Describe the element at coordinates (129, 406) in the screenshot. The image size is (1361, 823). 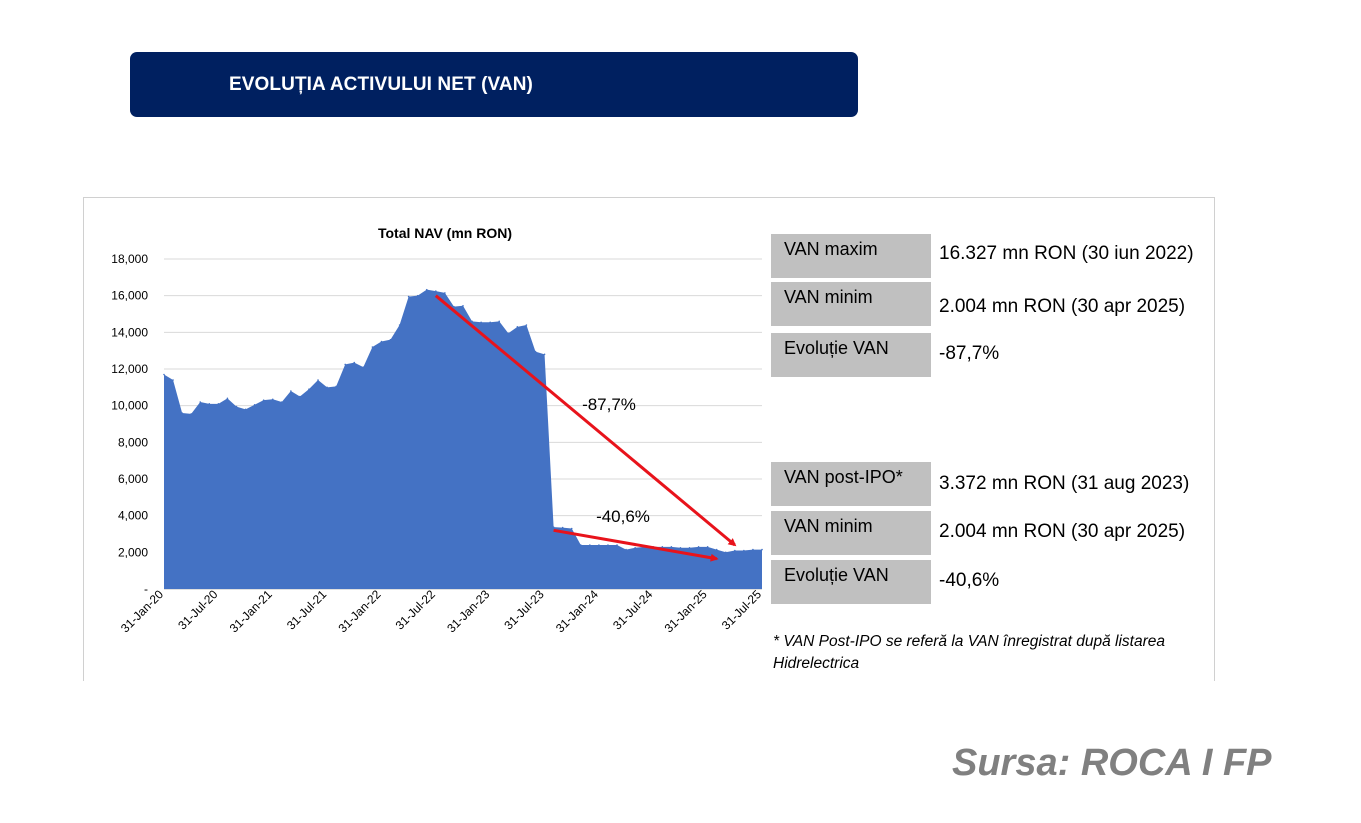
I see `y-tick-label: 10,000` at that location.